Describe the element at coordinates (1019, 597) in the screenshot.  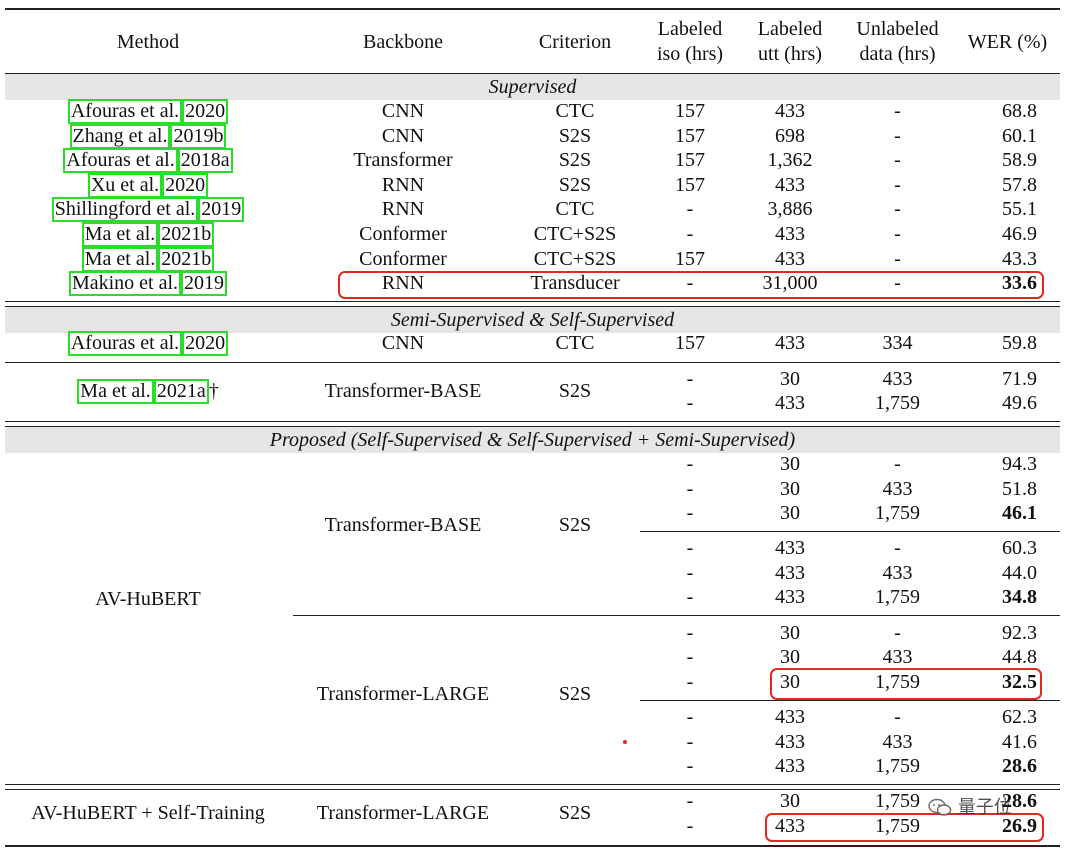
I see `wer-cell: 34.8` at that location.